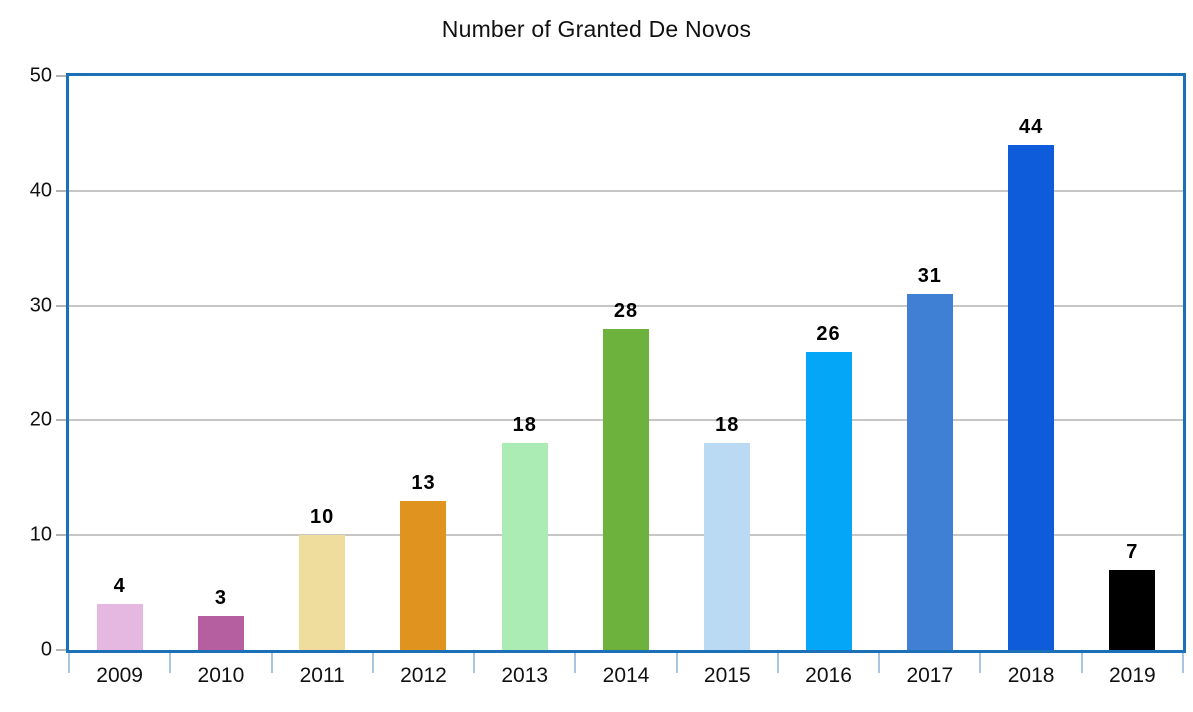  Describe the element at coordinates (727, 675) in the screenshot. I see `x-axis-label-2015: 2015` at that location.